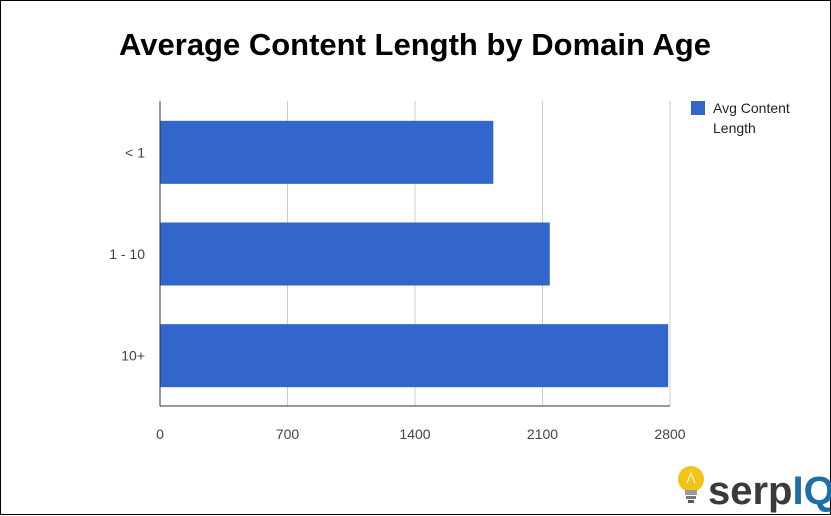 This screenshot has width=831, height=516. Describe the element at coordinates (691, 484) in the screenshot. I see `lightbulb-icon` at that location.